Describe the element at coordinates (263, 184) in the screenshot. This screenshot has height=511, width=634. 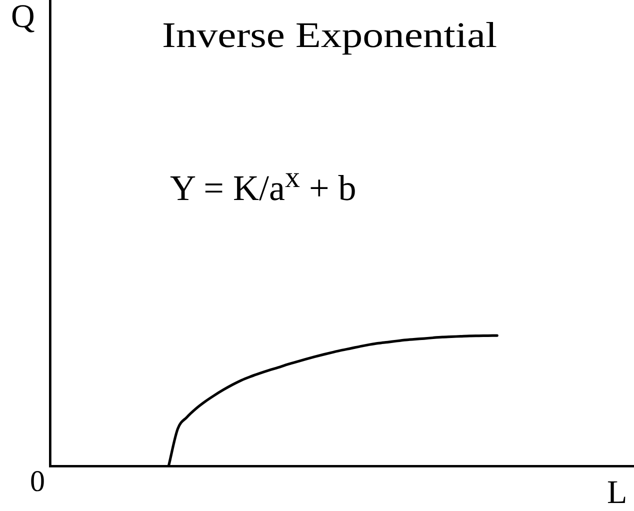
I see `text: Y = K/a$^{x}$ + b` at that location.